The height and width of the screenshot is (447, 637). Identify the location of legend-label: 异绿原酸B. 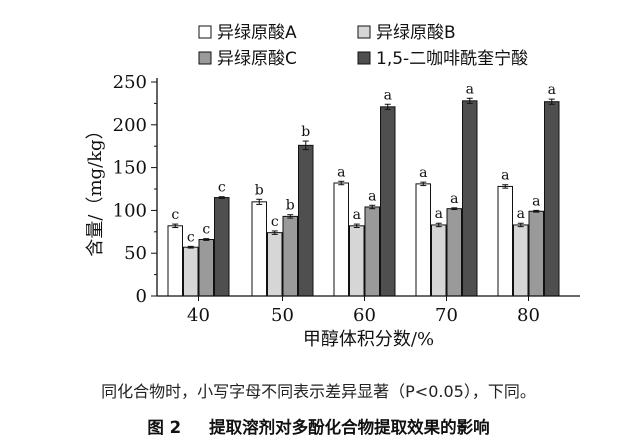
(416, 33).